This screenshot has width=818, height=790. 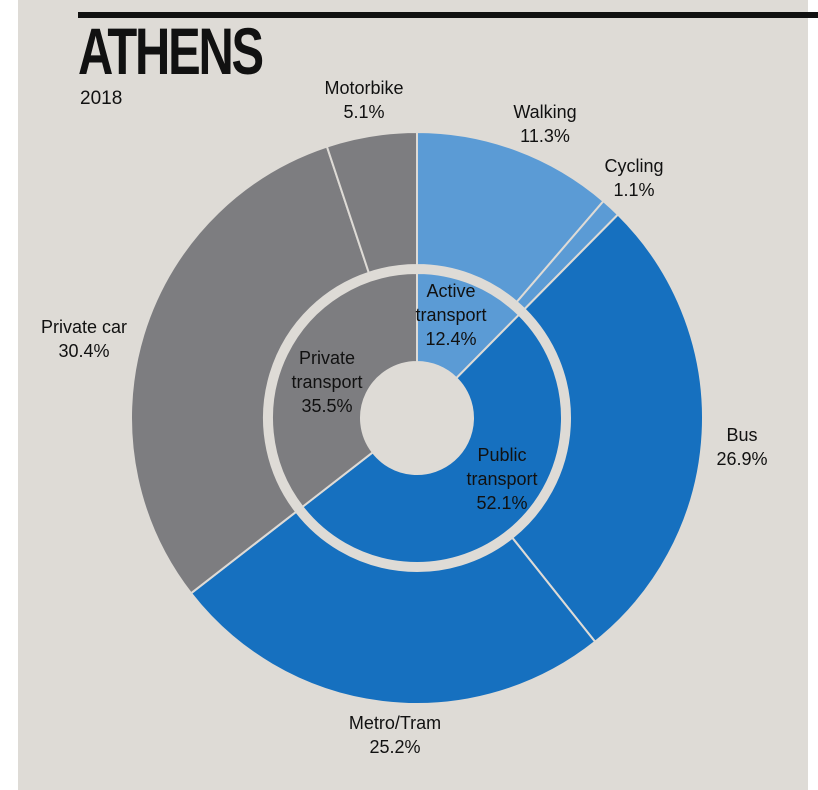 What do you see at coordinates (501, 479) in the screenshot?
I see `inner-label-public: Public transport 52.1%` at bounding box center [501, 479].